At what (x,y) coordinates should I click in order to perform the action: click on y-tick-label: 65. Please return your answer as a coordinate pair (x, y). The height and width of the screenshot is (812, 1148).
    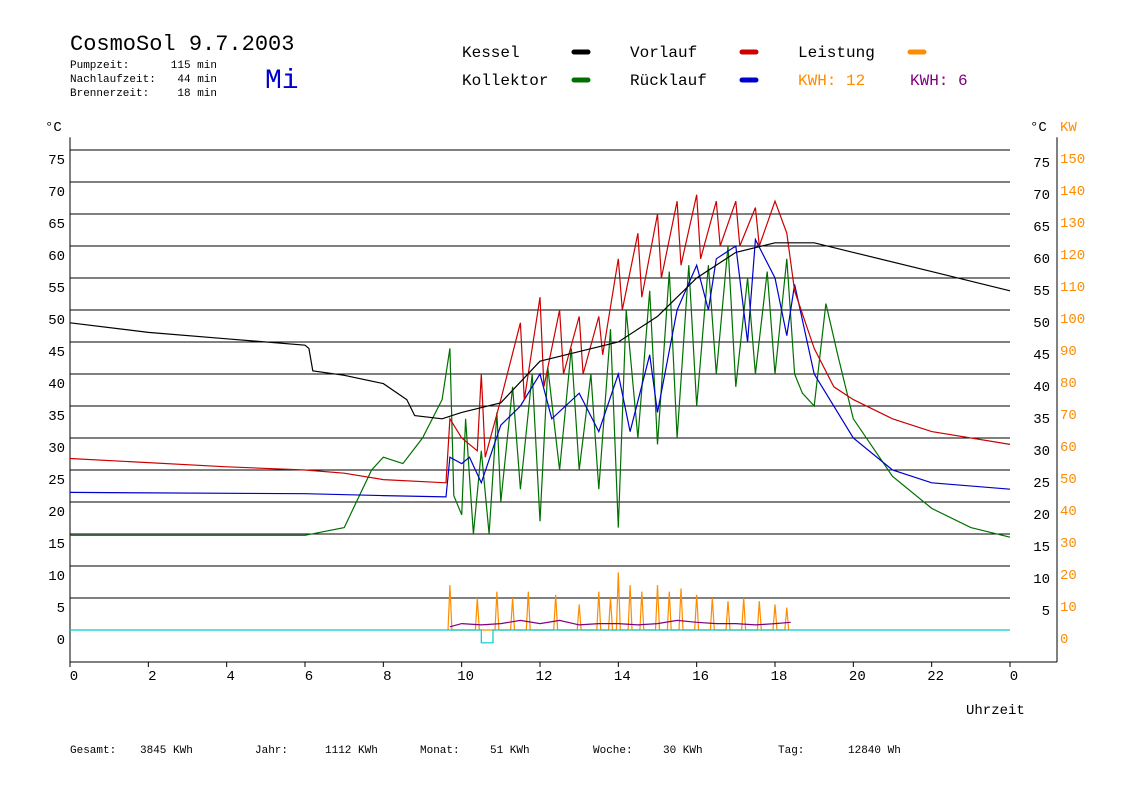
    Looking at the image, I should click on (56, 225).